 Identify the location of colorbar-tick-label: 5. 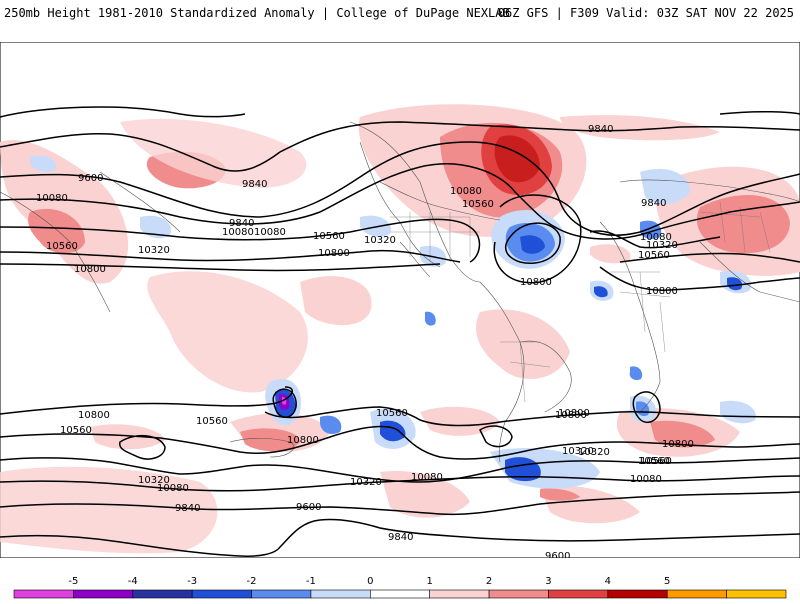
(667, 581).